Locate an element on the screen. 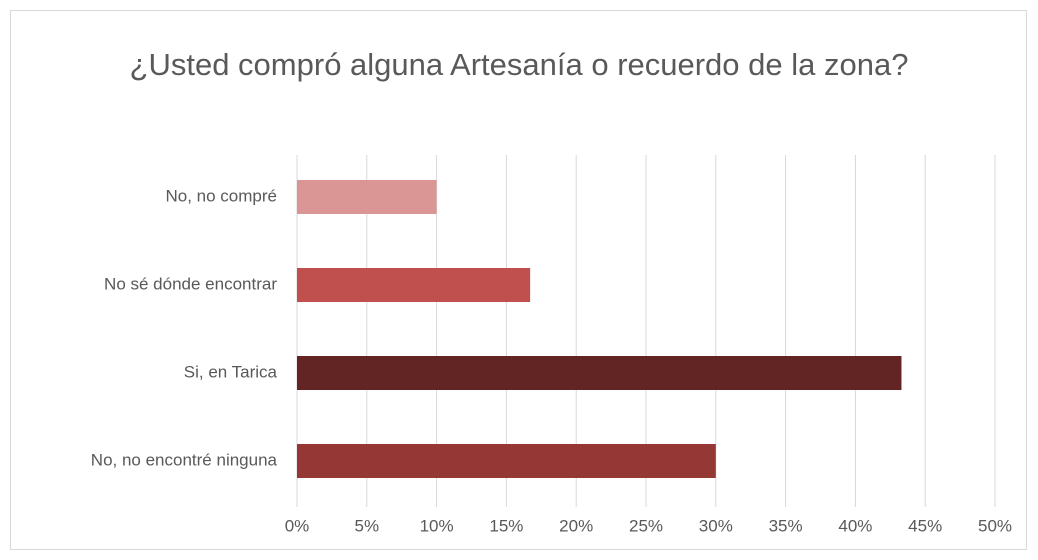 Image resolution: width=1038 pixels, height=560 pixels. x-tick-label: 10% is located at coordinates (437, 525).